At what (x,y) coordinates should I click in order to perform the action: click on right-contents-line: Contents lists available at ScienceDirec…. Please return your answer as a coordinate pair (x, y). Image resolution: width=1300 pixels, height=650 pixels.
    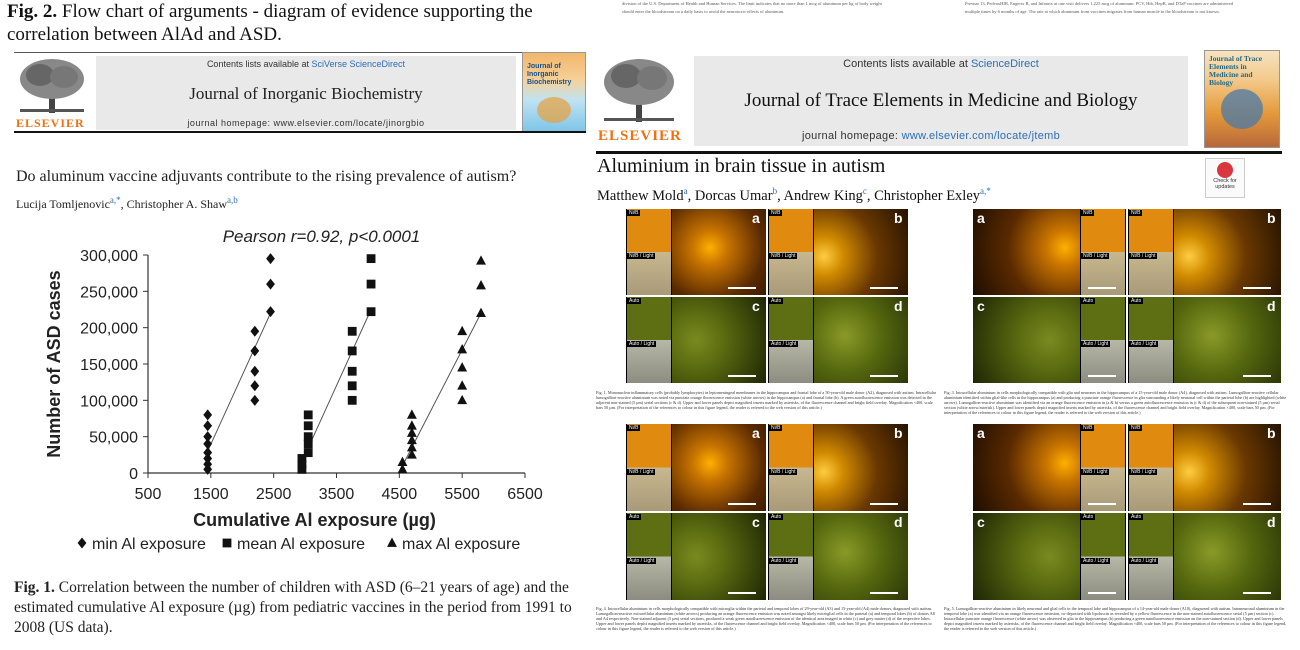
    Looking at the image, I should click on (941, 64).